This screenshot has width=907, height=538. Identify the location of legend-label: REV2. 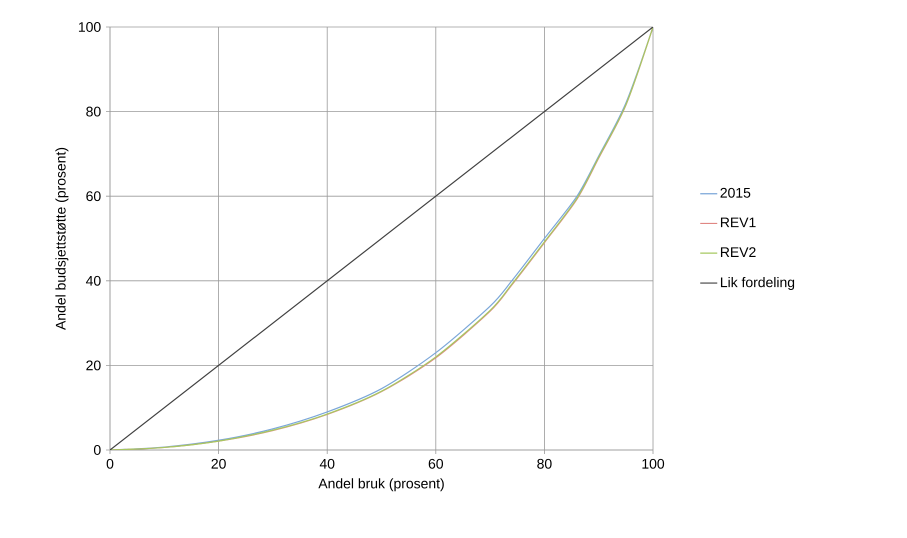
(738, 252).